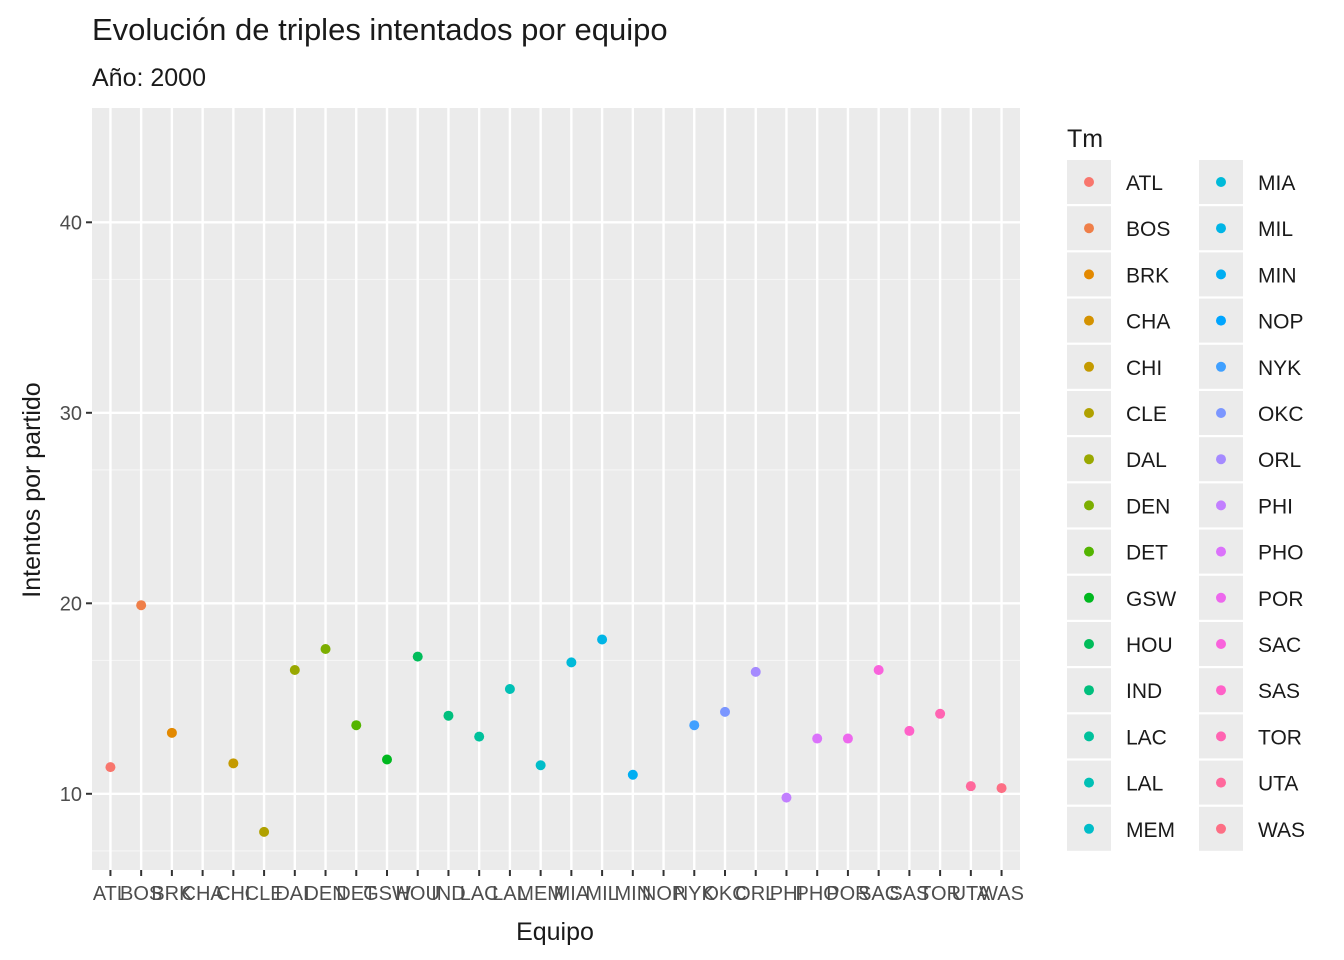  I want to click on x-tick-label: UTA, so click(971, 894).